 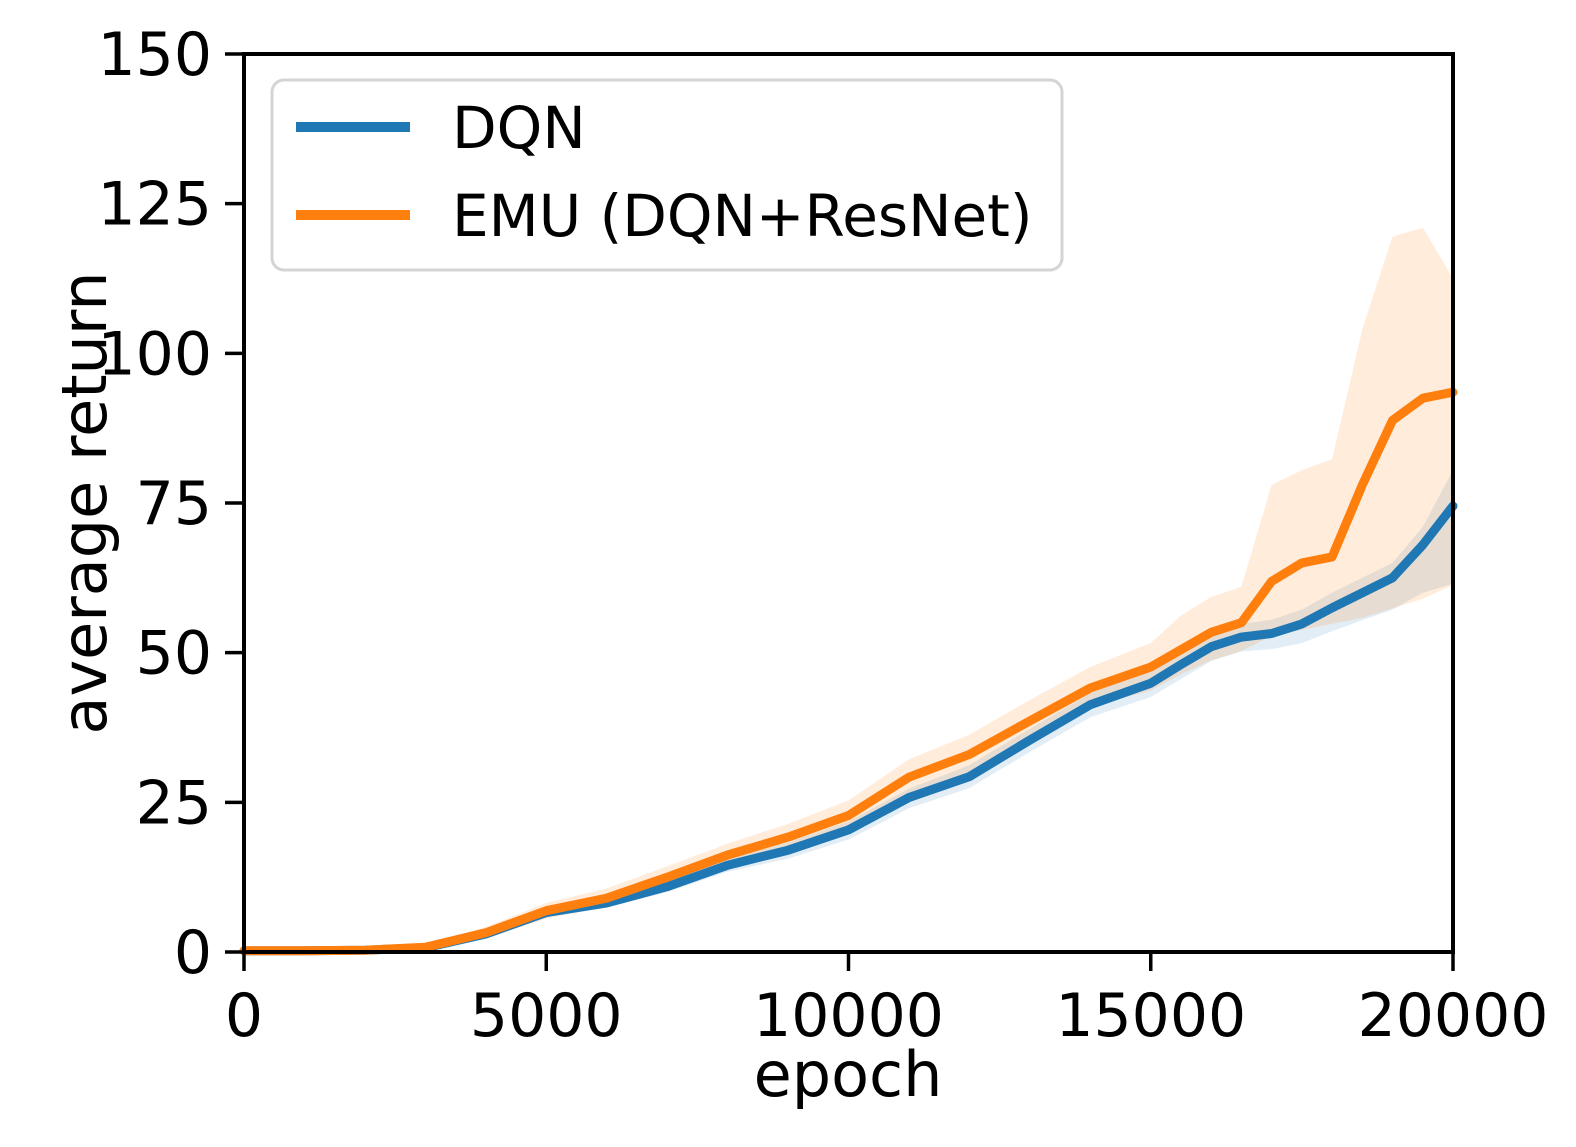 I want to click on x-tick-label: 15000, so click(x=1150, y=1016).